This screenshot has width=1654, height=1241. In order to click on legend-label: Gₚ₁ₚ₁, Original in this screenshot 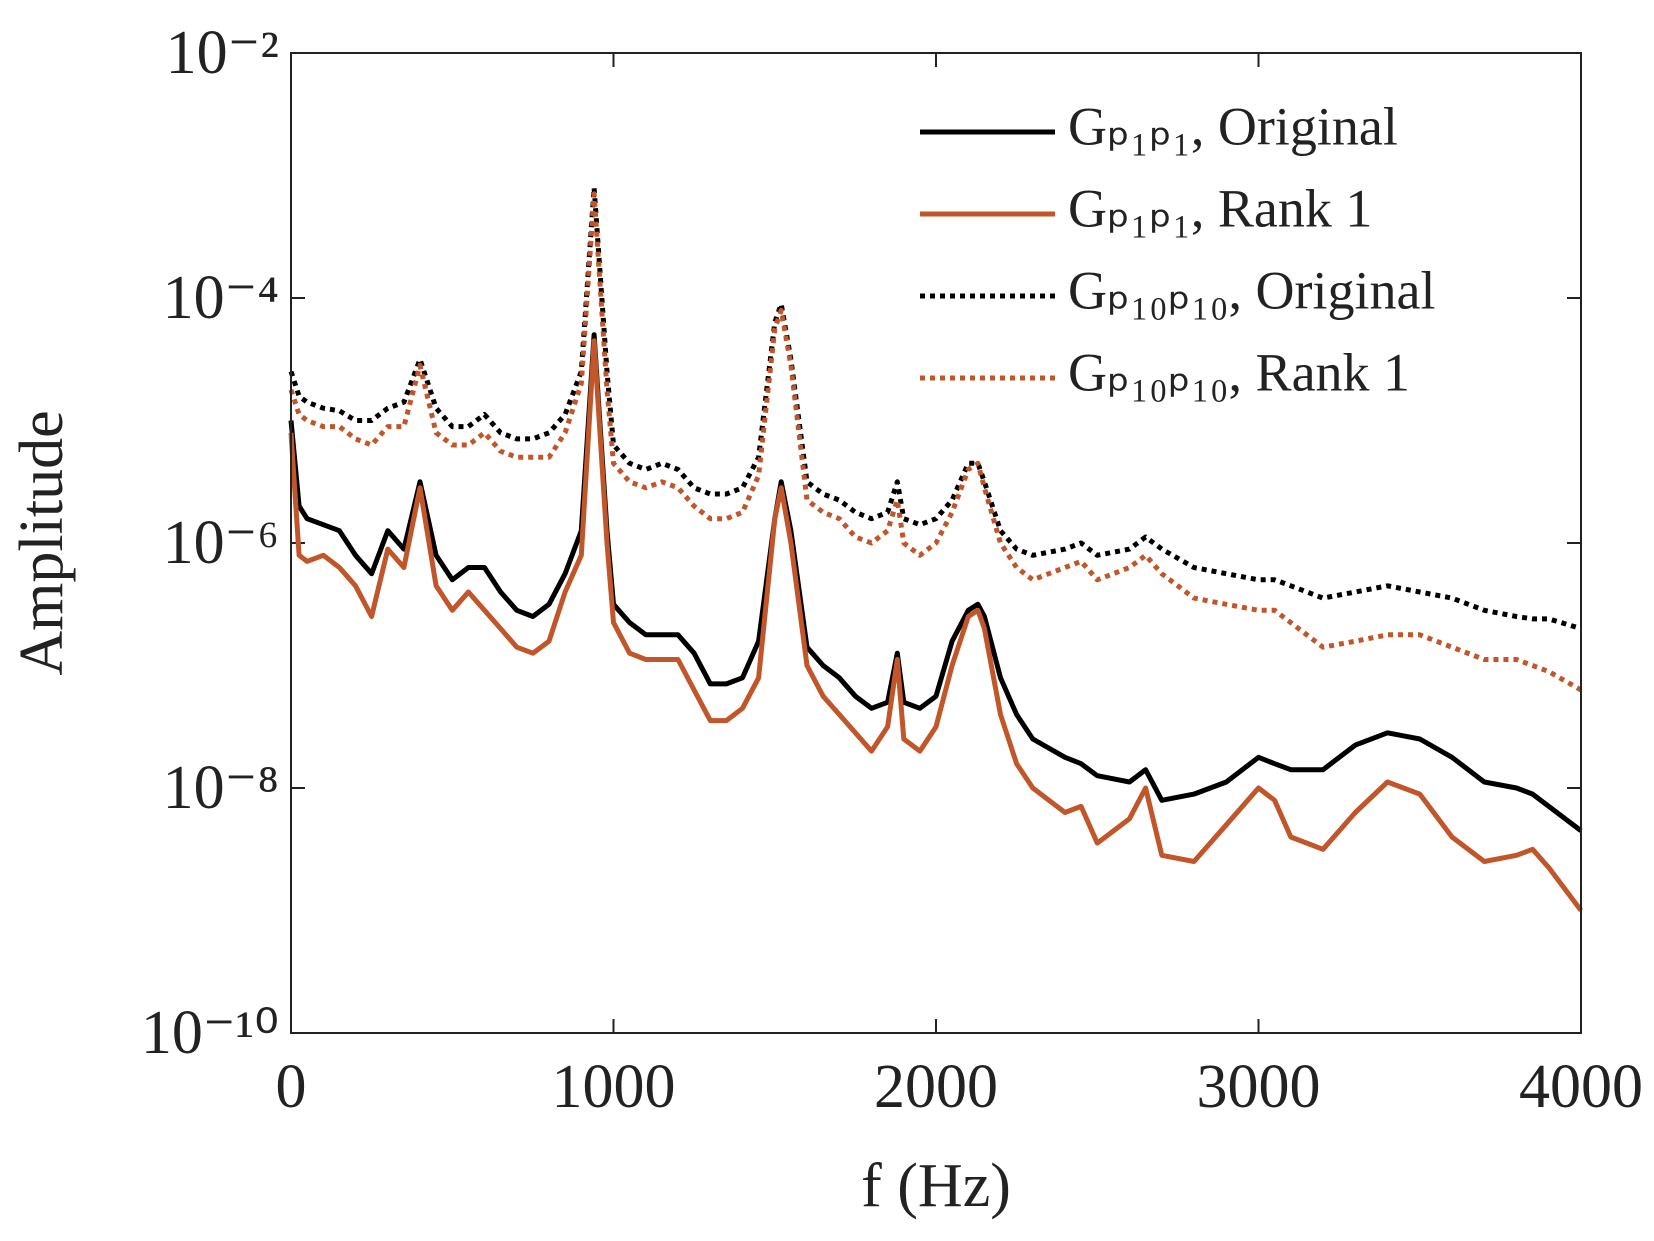, I will do `click(1233, 126)`.